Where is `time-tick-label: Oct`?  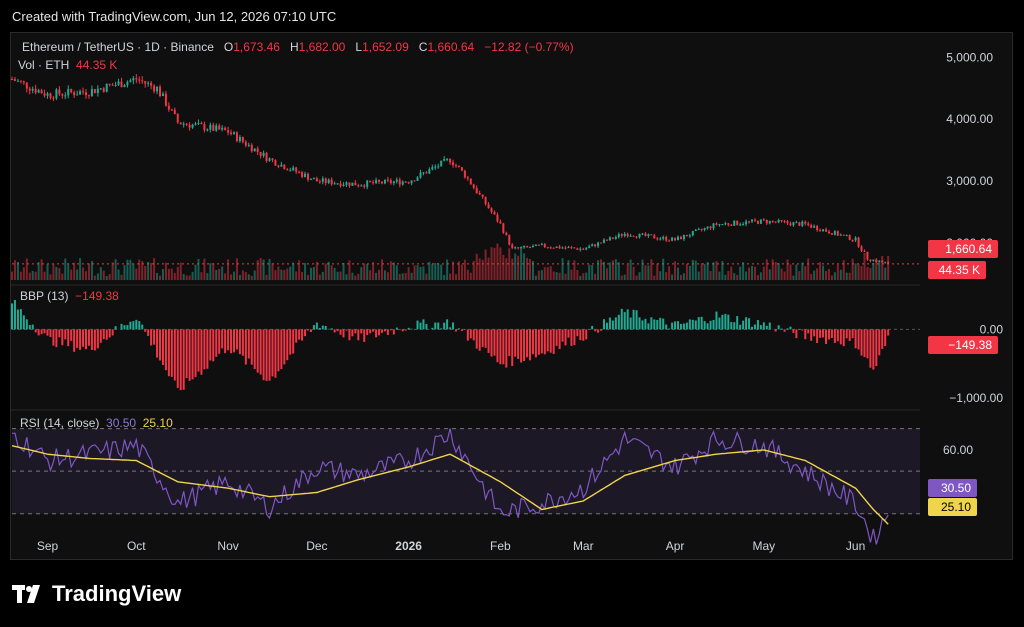
time-tick-label: Oct is located at coordinates (136, 546).